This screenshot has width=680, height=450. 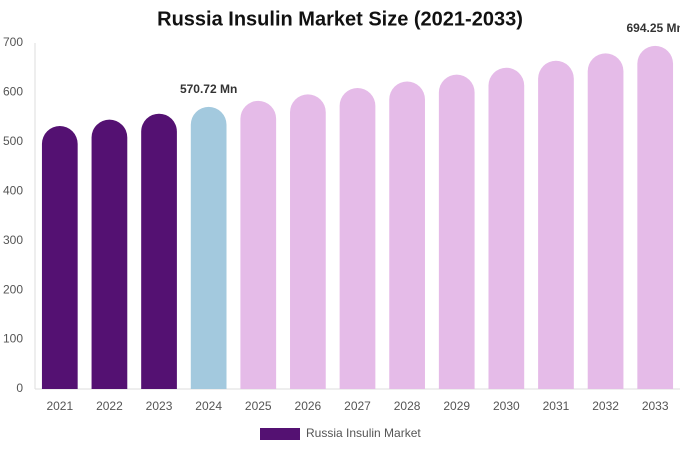 What do you see at coordinates (19, 388) in the screenshot?
I see `y-tick-label: 0` at bounding box center [19, 388].